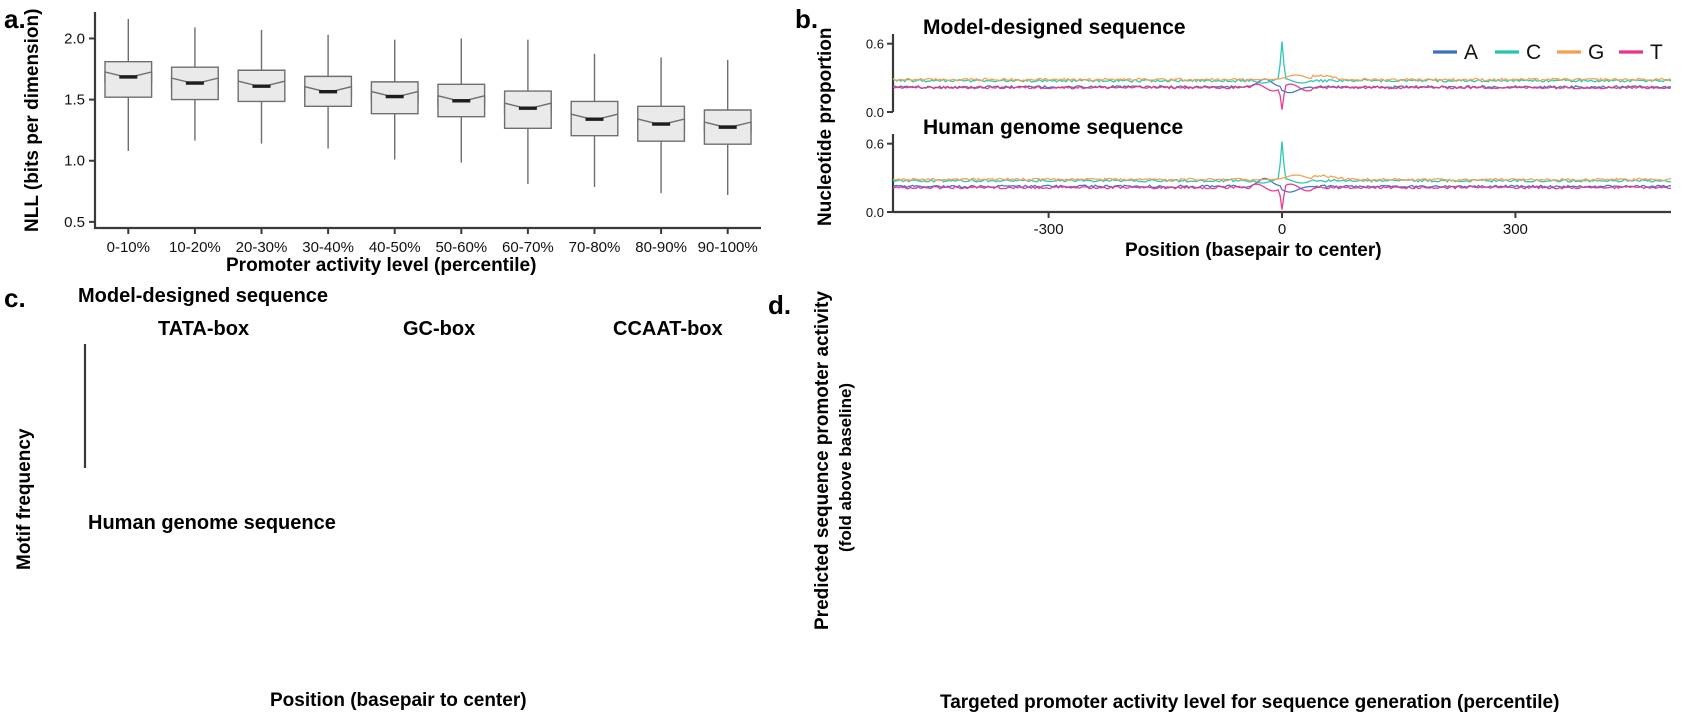 This screenshot has height=718, width=1689. I want to click on panel-c-letter: c., so click(15, 298).